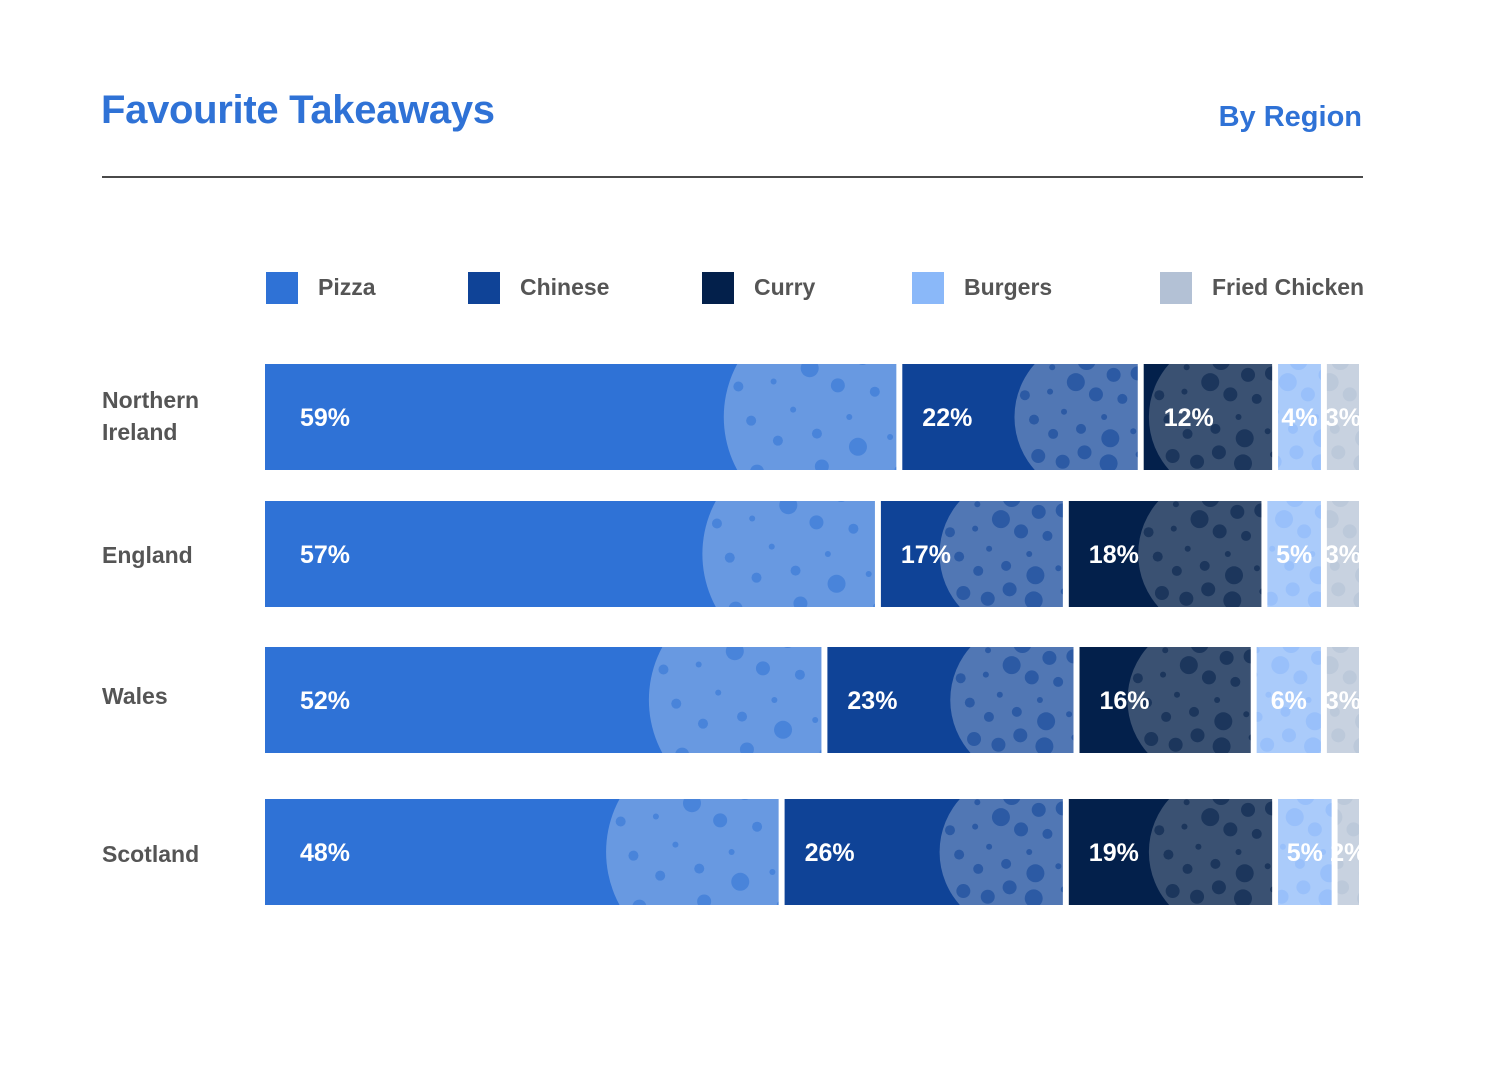 Image resolution: width=1501 pixels, height=1081 pixels. Describe the element at coordinates (1076, 426) in the screenshot. I see `noodles-image` at that location.